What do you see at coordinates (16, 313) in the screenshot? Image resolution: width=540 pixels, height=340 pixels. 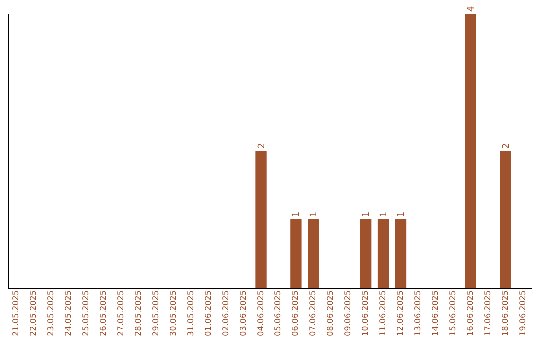 I see `x-tick-label: 21.05.2025` at bounding box center [16, 313].